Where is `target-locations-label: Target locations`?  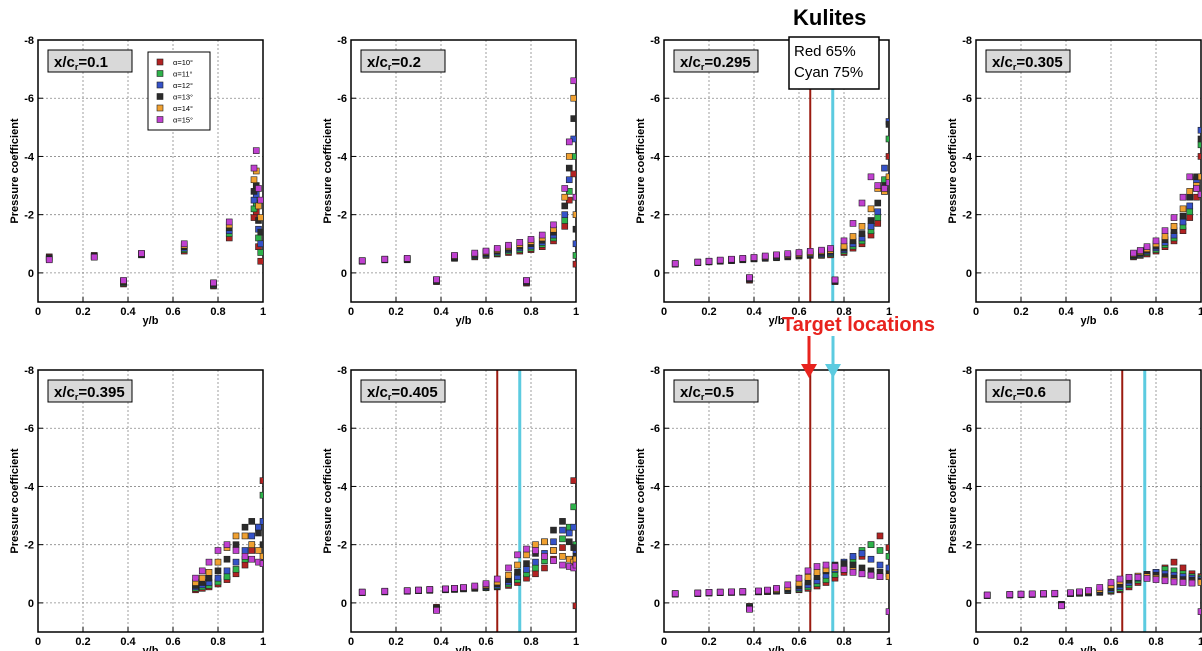
target-locations-label: Target locations is located at coordinates (858, 325).